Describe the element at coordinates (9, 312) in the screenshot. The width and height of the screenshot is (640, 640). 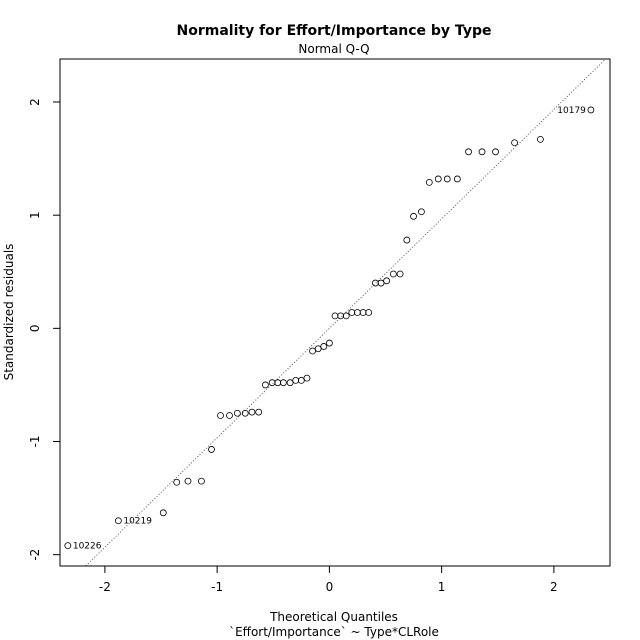
I see `y-axis-label: Standardized residuals` at that location.